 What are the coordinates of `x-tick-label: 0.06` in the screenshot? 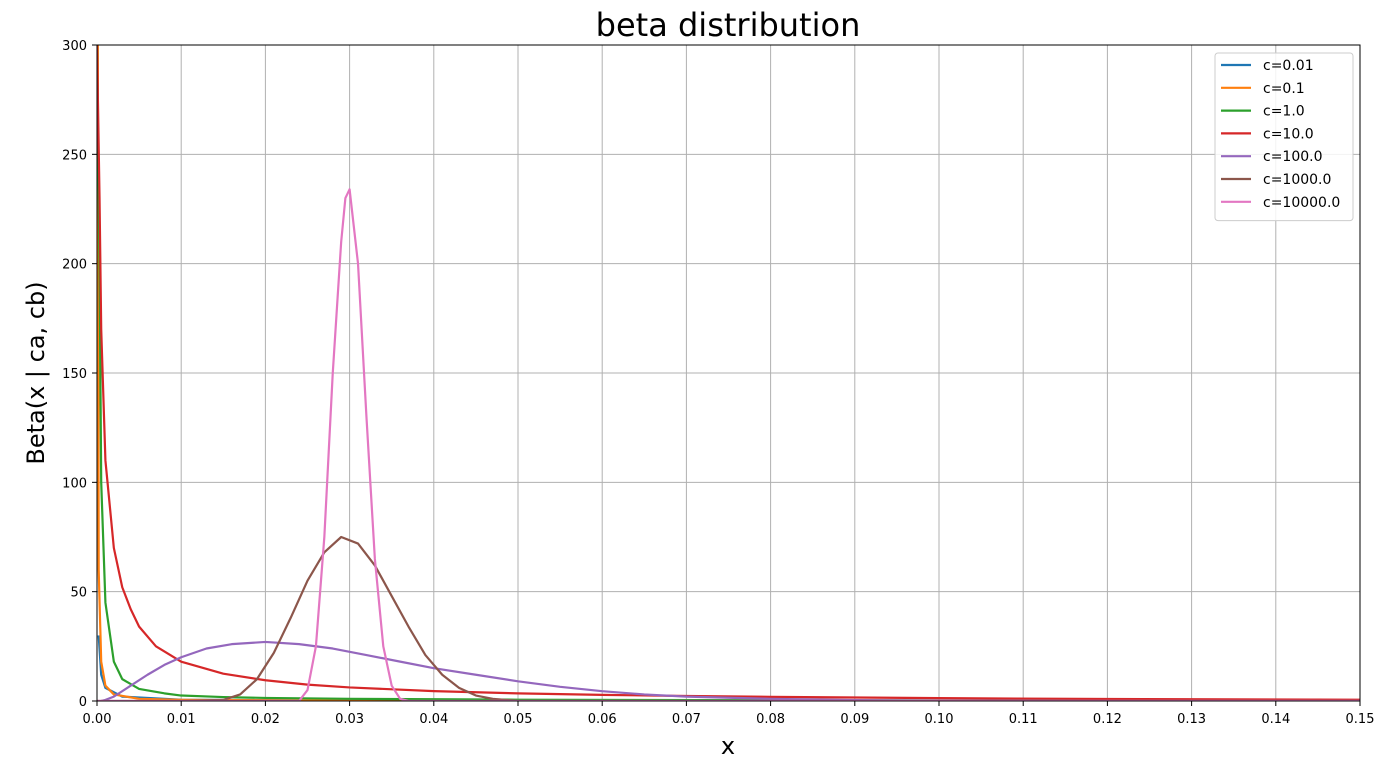 It's located at (602, 719).